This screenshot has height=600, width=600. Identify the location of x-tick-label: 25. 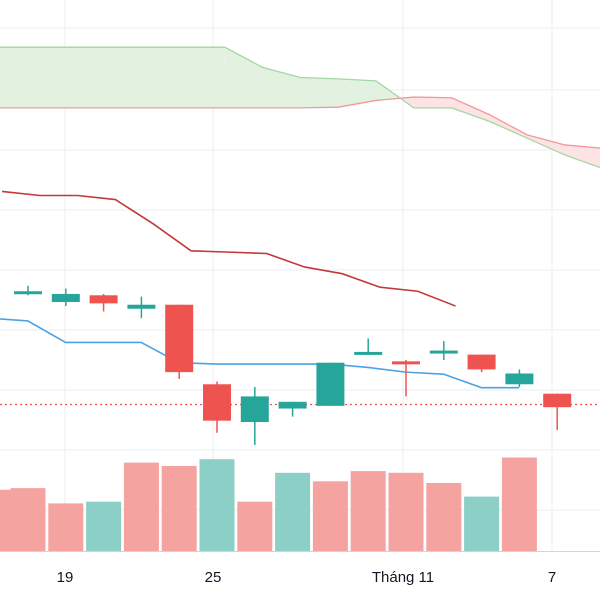
(213, 577).